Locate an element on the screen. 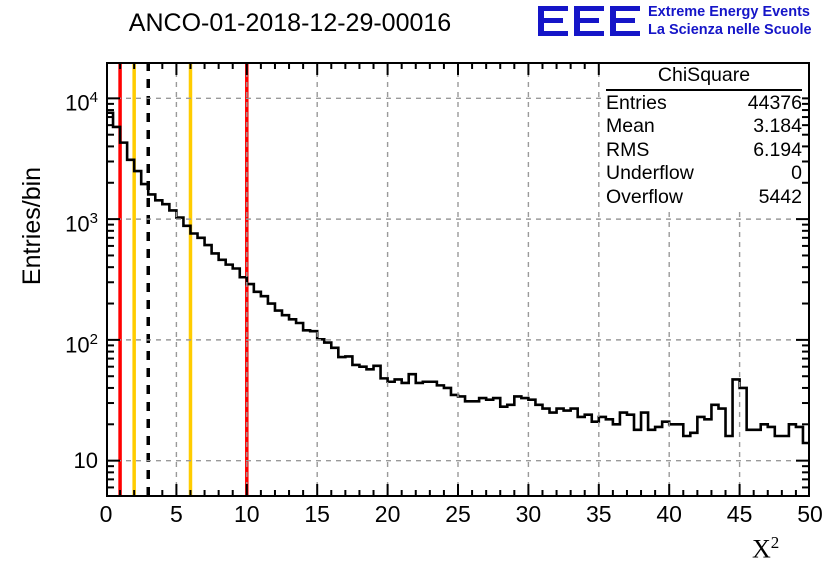  stats-row-value: 6.194 is located at coordinates (777, 149).